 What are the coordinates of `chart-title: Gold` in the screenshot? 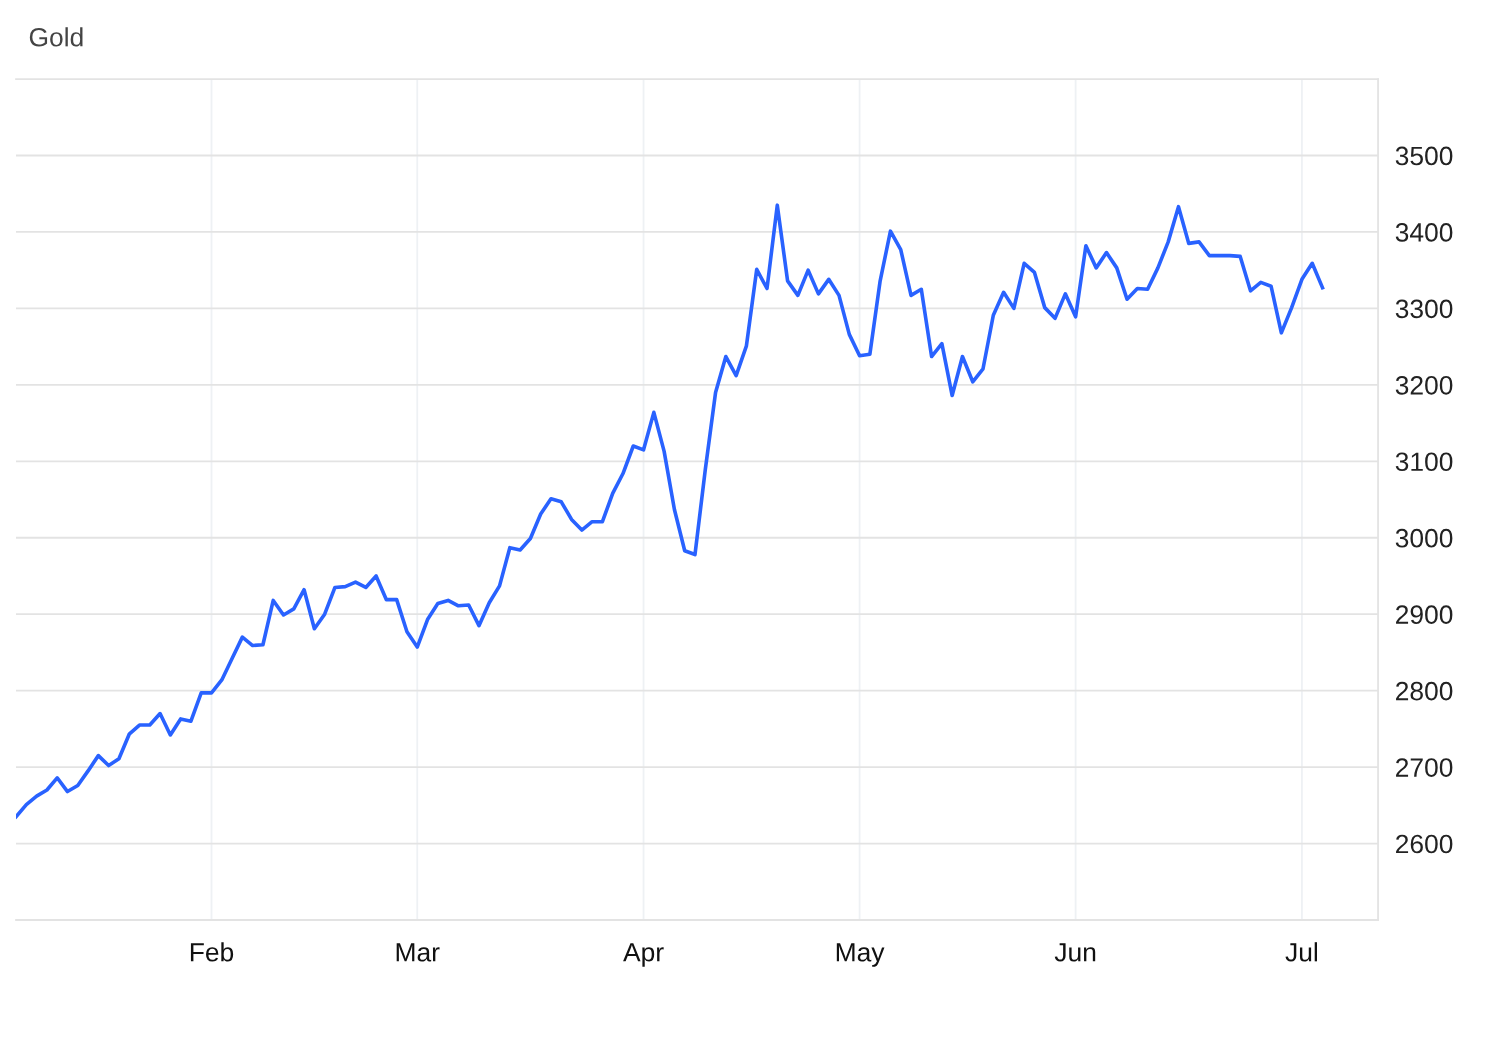 It's located at (56, 37).